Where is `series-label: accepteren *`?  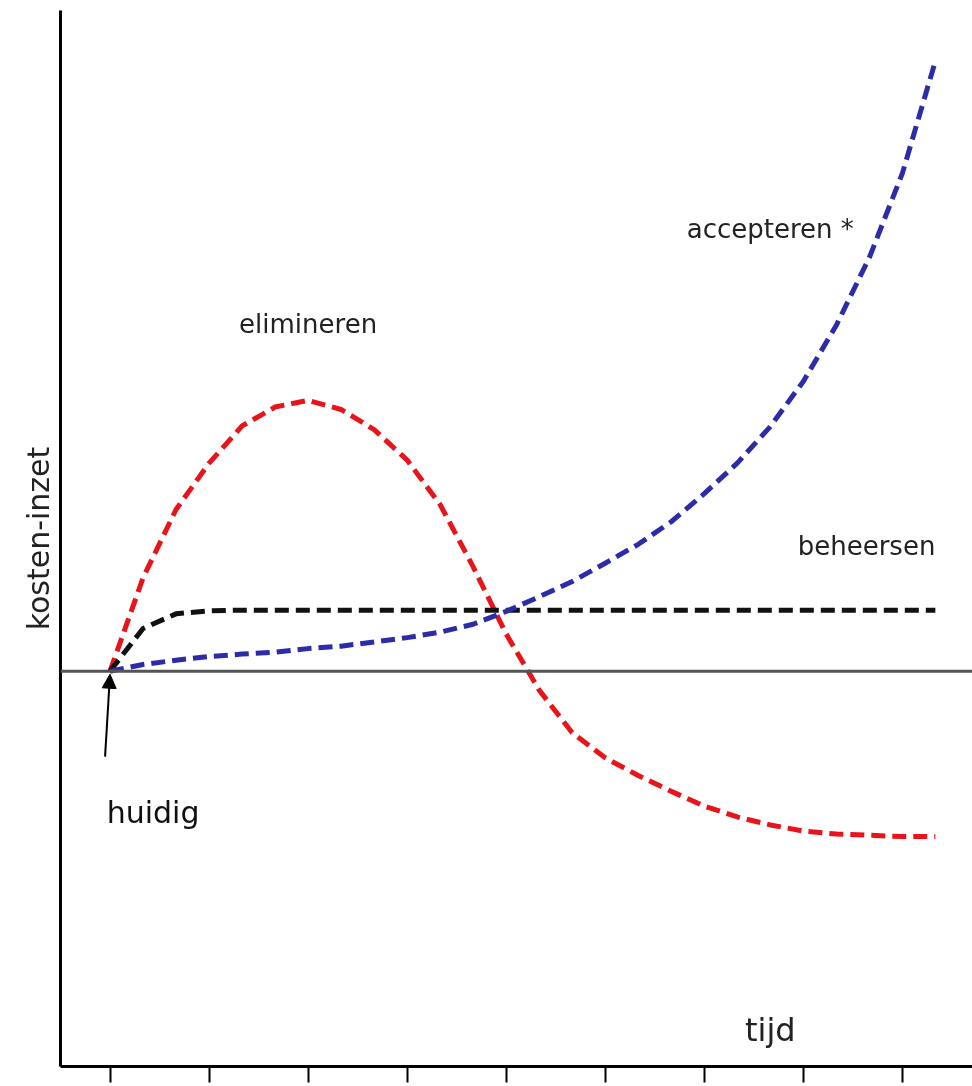 series-label: accepteren * is located at coordinates (770, 228).